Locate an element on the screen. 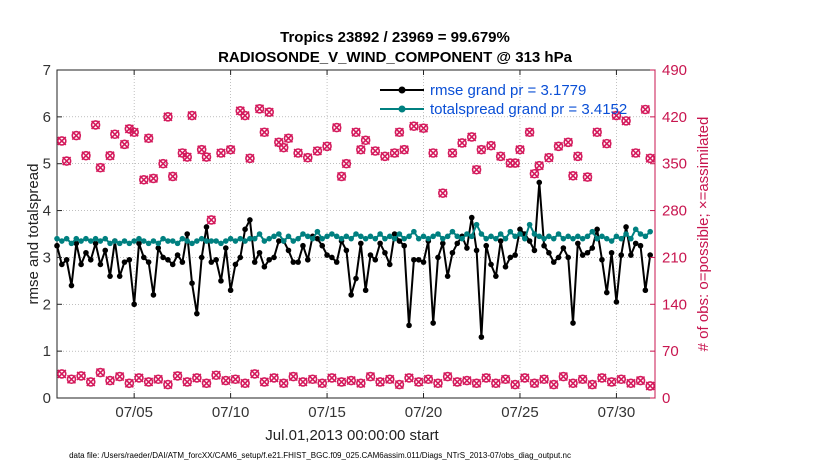 This screenshot has height=470, width=830. y-tick-label: 2 is located at coordinates (47, 304).